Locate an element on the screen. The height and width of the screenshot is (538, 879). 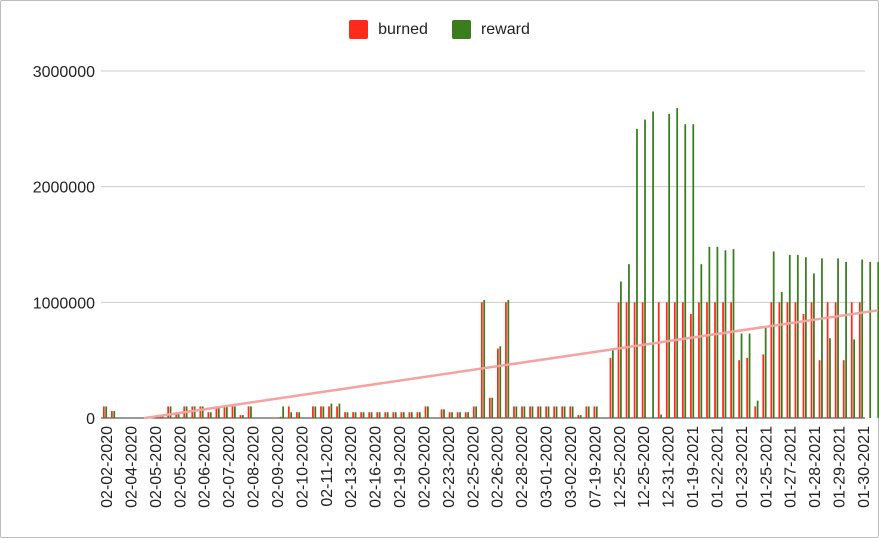
x-tick-label: 01-25-2021 is located at coordinates (766, 467).